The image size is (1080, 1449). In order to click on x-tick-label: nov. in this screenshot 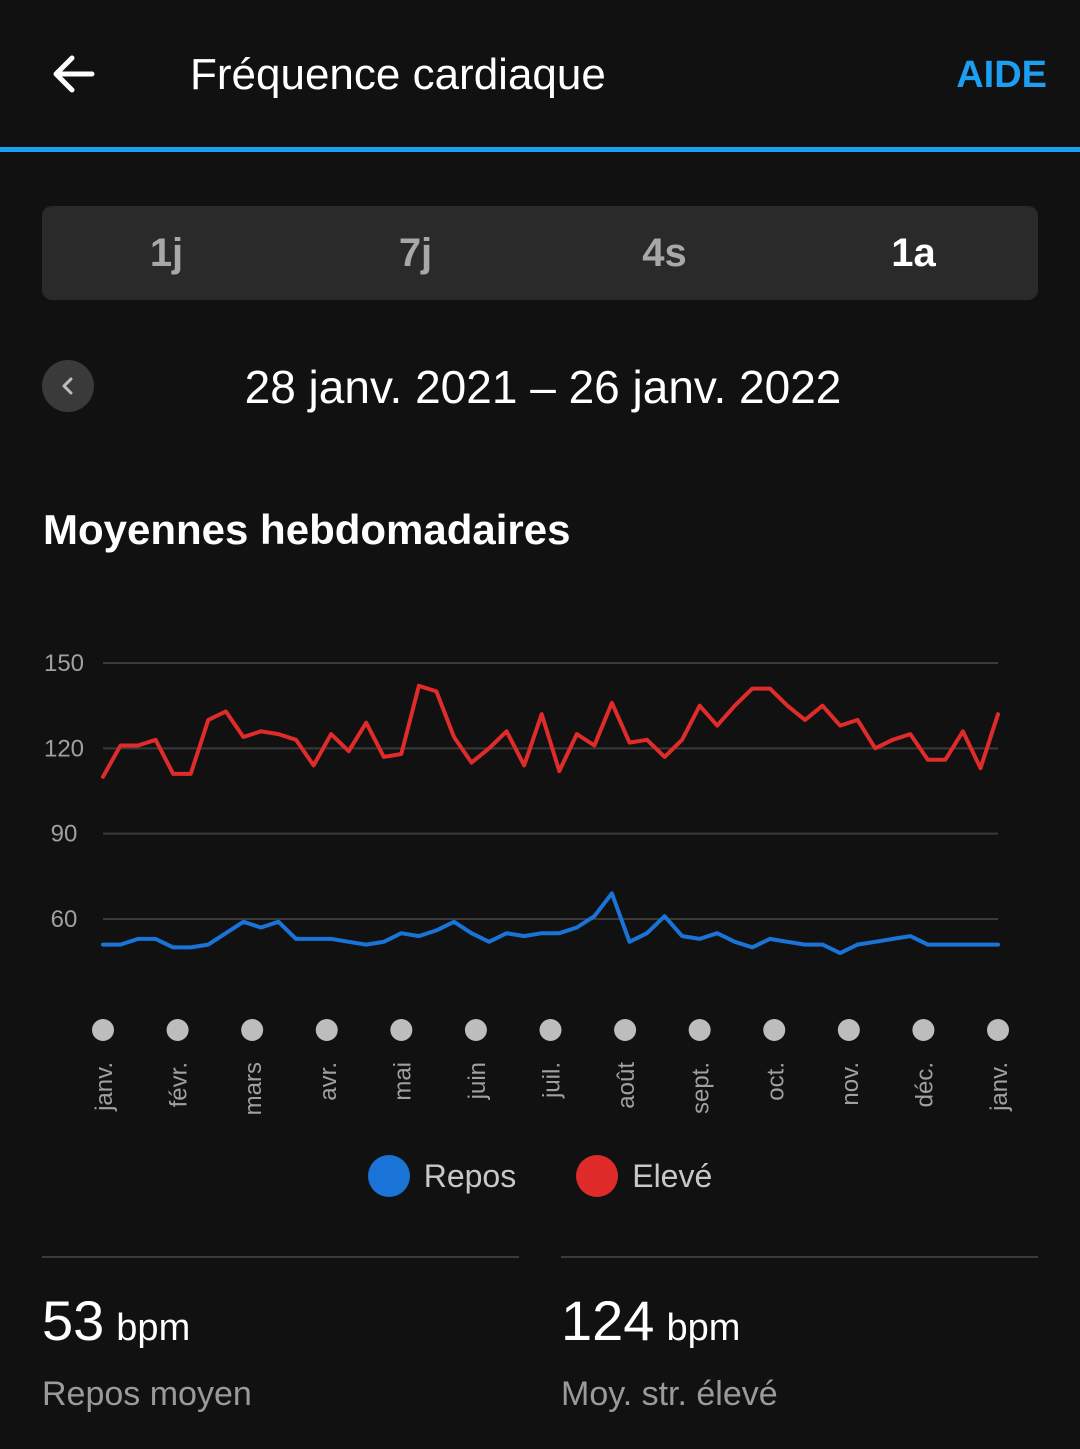, I will do `click(850, 1084)`.